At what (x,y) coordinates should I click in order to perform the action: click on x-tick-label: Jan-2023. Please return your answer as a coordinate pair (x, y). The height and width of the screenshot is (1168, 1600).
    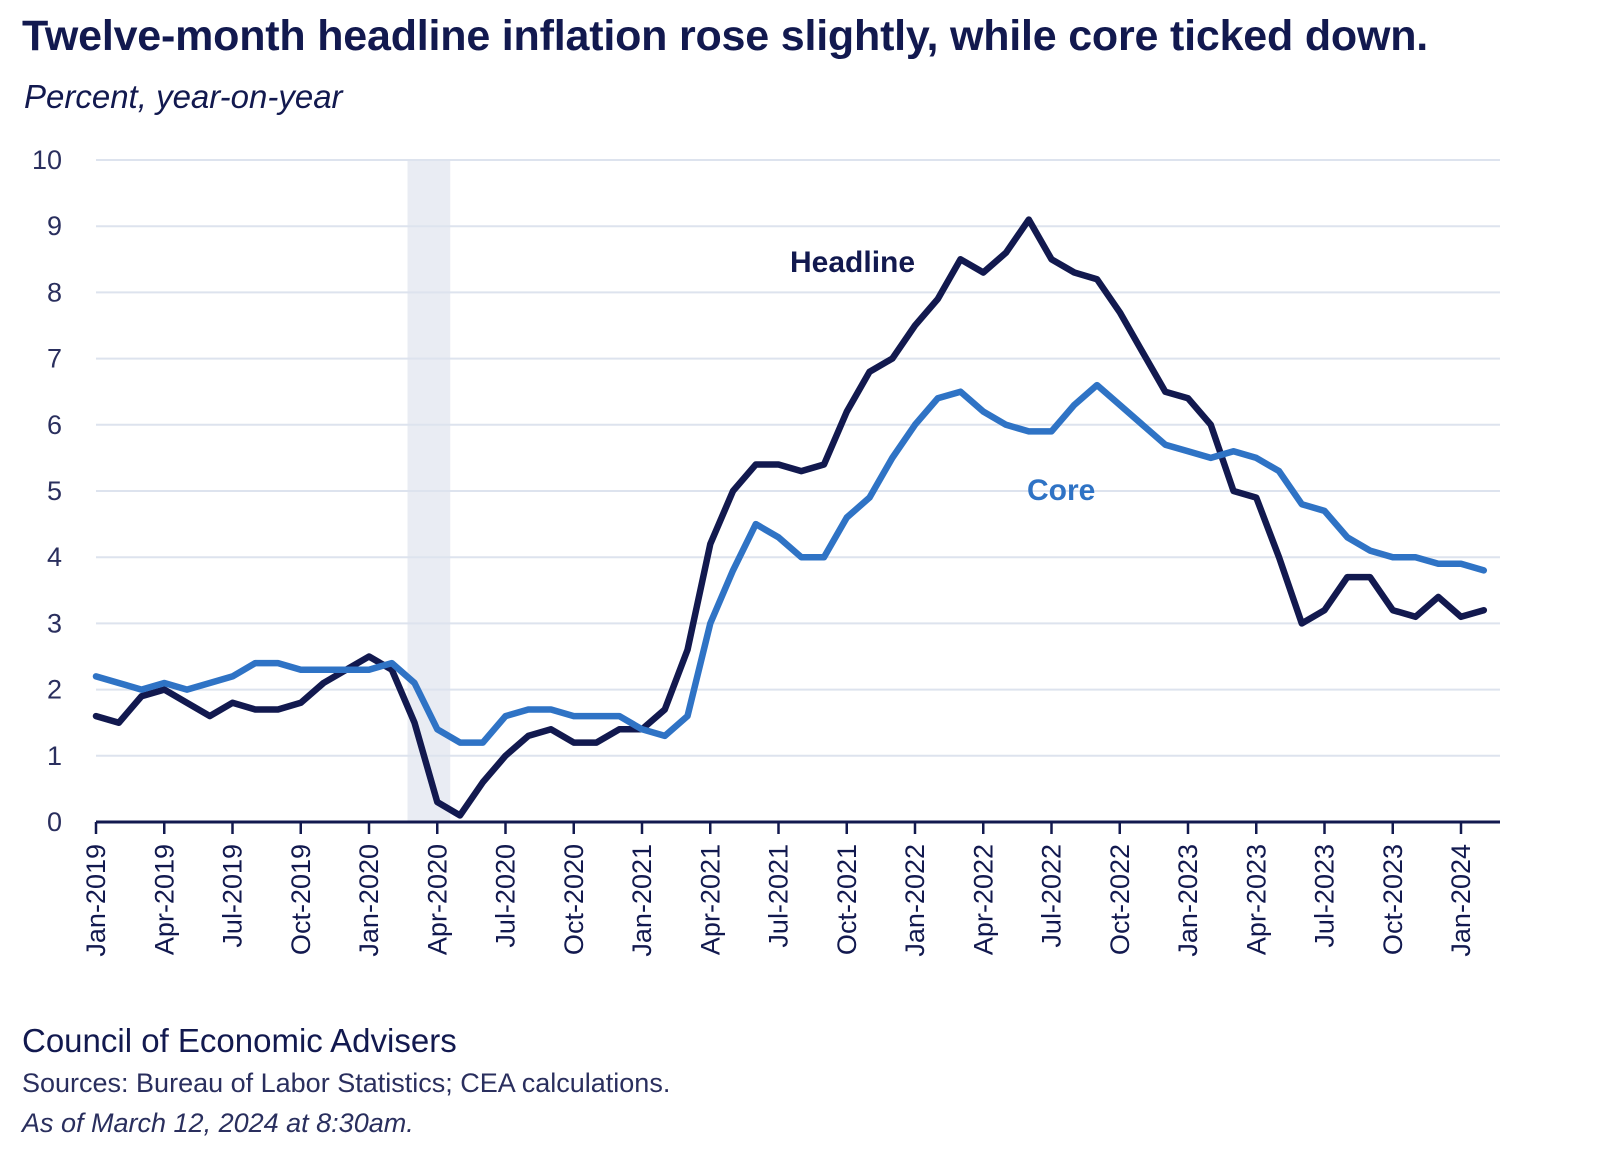
    Looking at the image, I should click on (1188, 900).